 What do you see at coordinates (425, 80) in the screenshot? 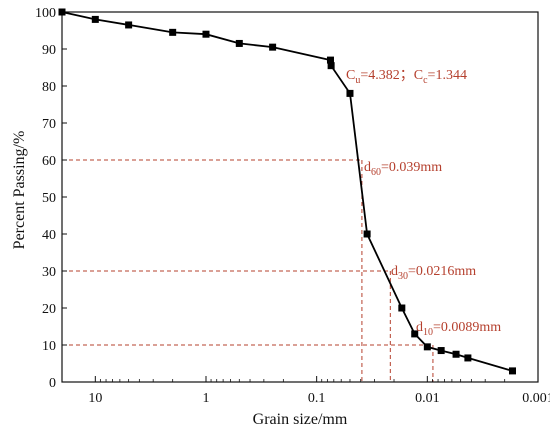
I see `cc-subscript: c` at bounding box center [425, 80].